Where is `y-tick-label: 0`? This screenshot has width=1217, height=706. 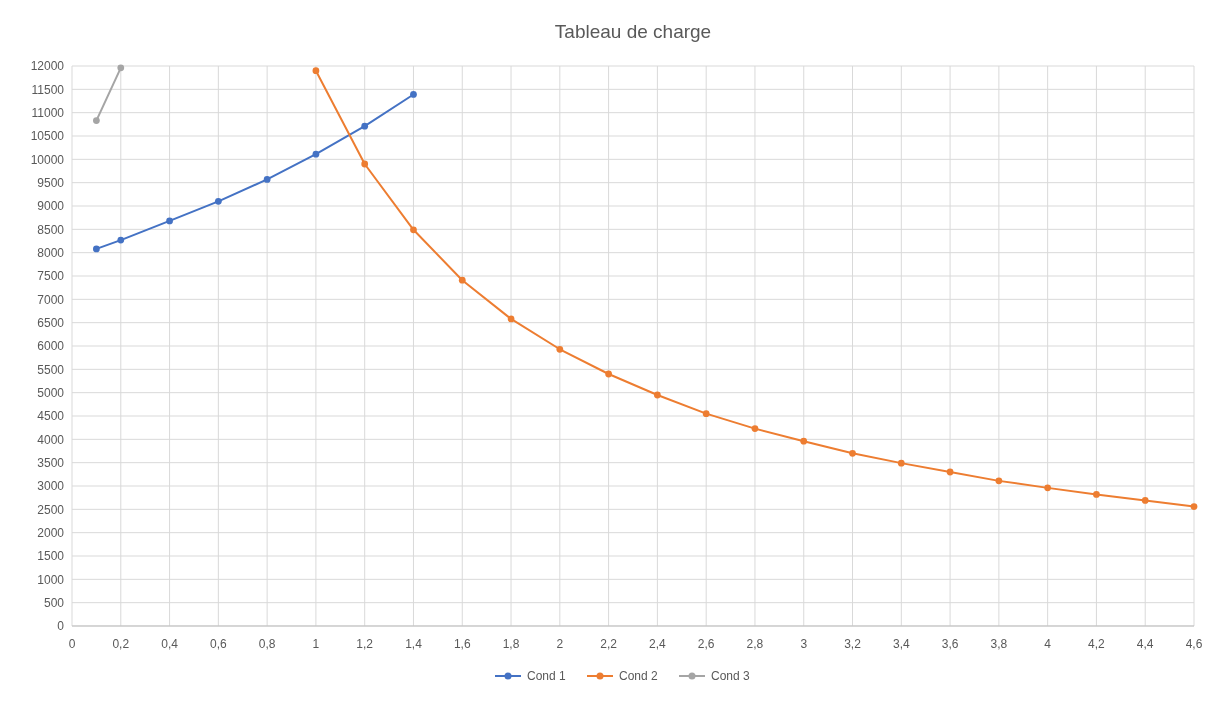
y-tick-label: 0 is located at coordinates (61, 626).